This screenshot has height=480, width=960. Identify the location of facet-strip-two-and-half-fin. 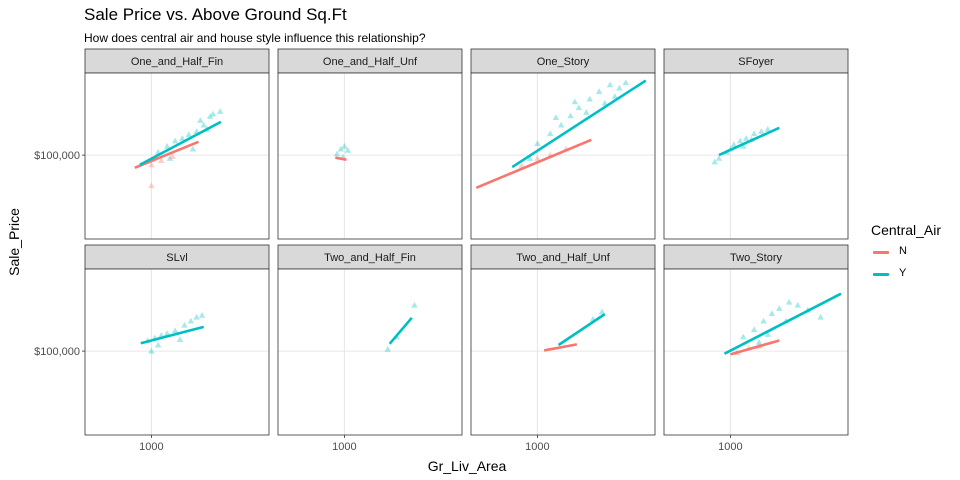
(370, 257).